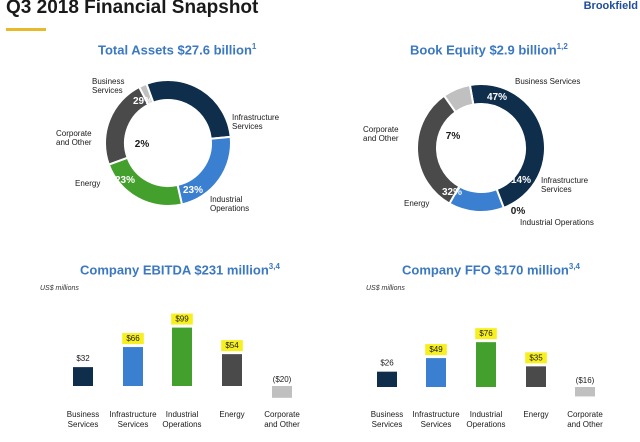 The height and width of the screenshot is (442, 640). What do you see at coordinates (182, 414) in the screenshot?
I see `ebitda-category-label-2-line-0: Industrial` at bounding box center [182, 414].